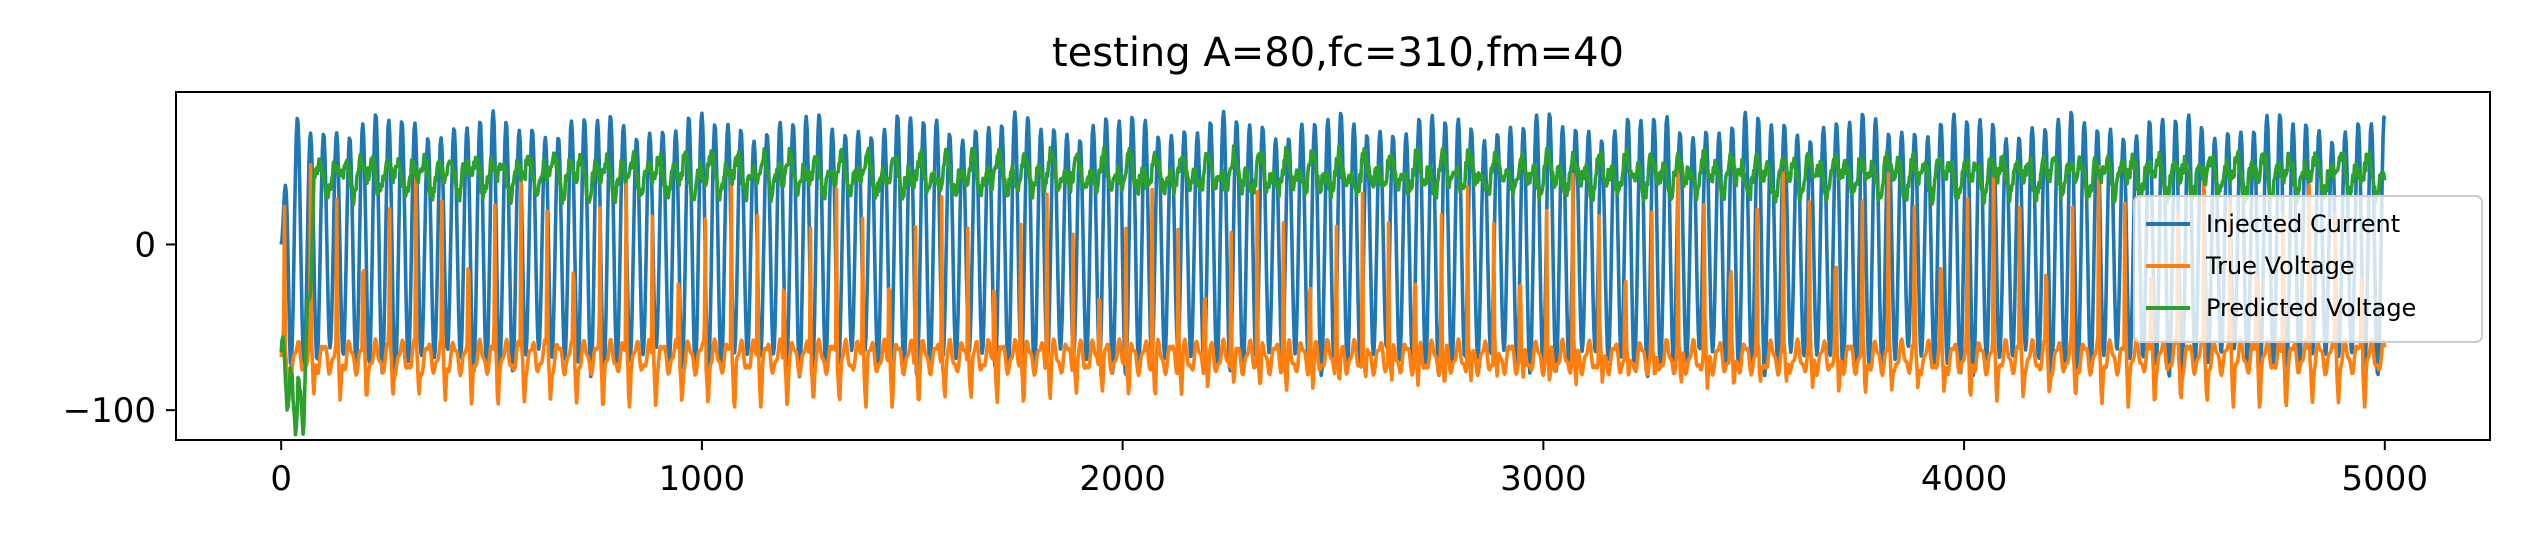 Image resolution: width=2528 pixels, height=540 pixels. Describe the element at coordinates (281, 479) in the screenshot. I see `x-tick-label: 0` at that location.